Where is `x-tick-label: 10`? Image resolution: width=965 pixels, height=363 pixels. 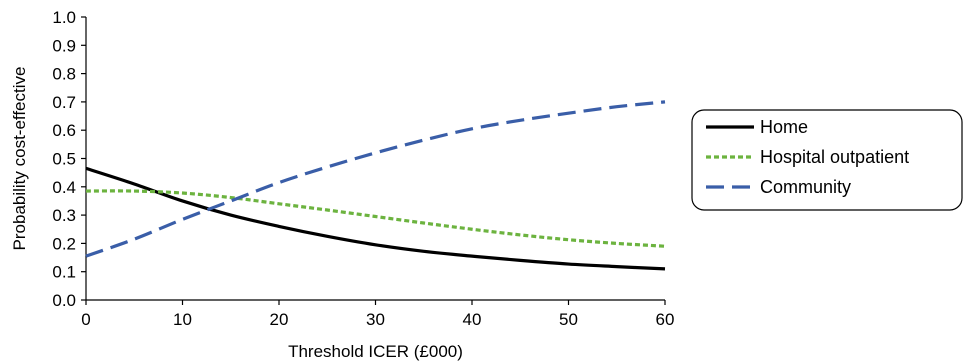 x-tick-label: 10 is located at coordinates (182, 319).